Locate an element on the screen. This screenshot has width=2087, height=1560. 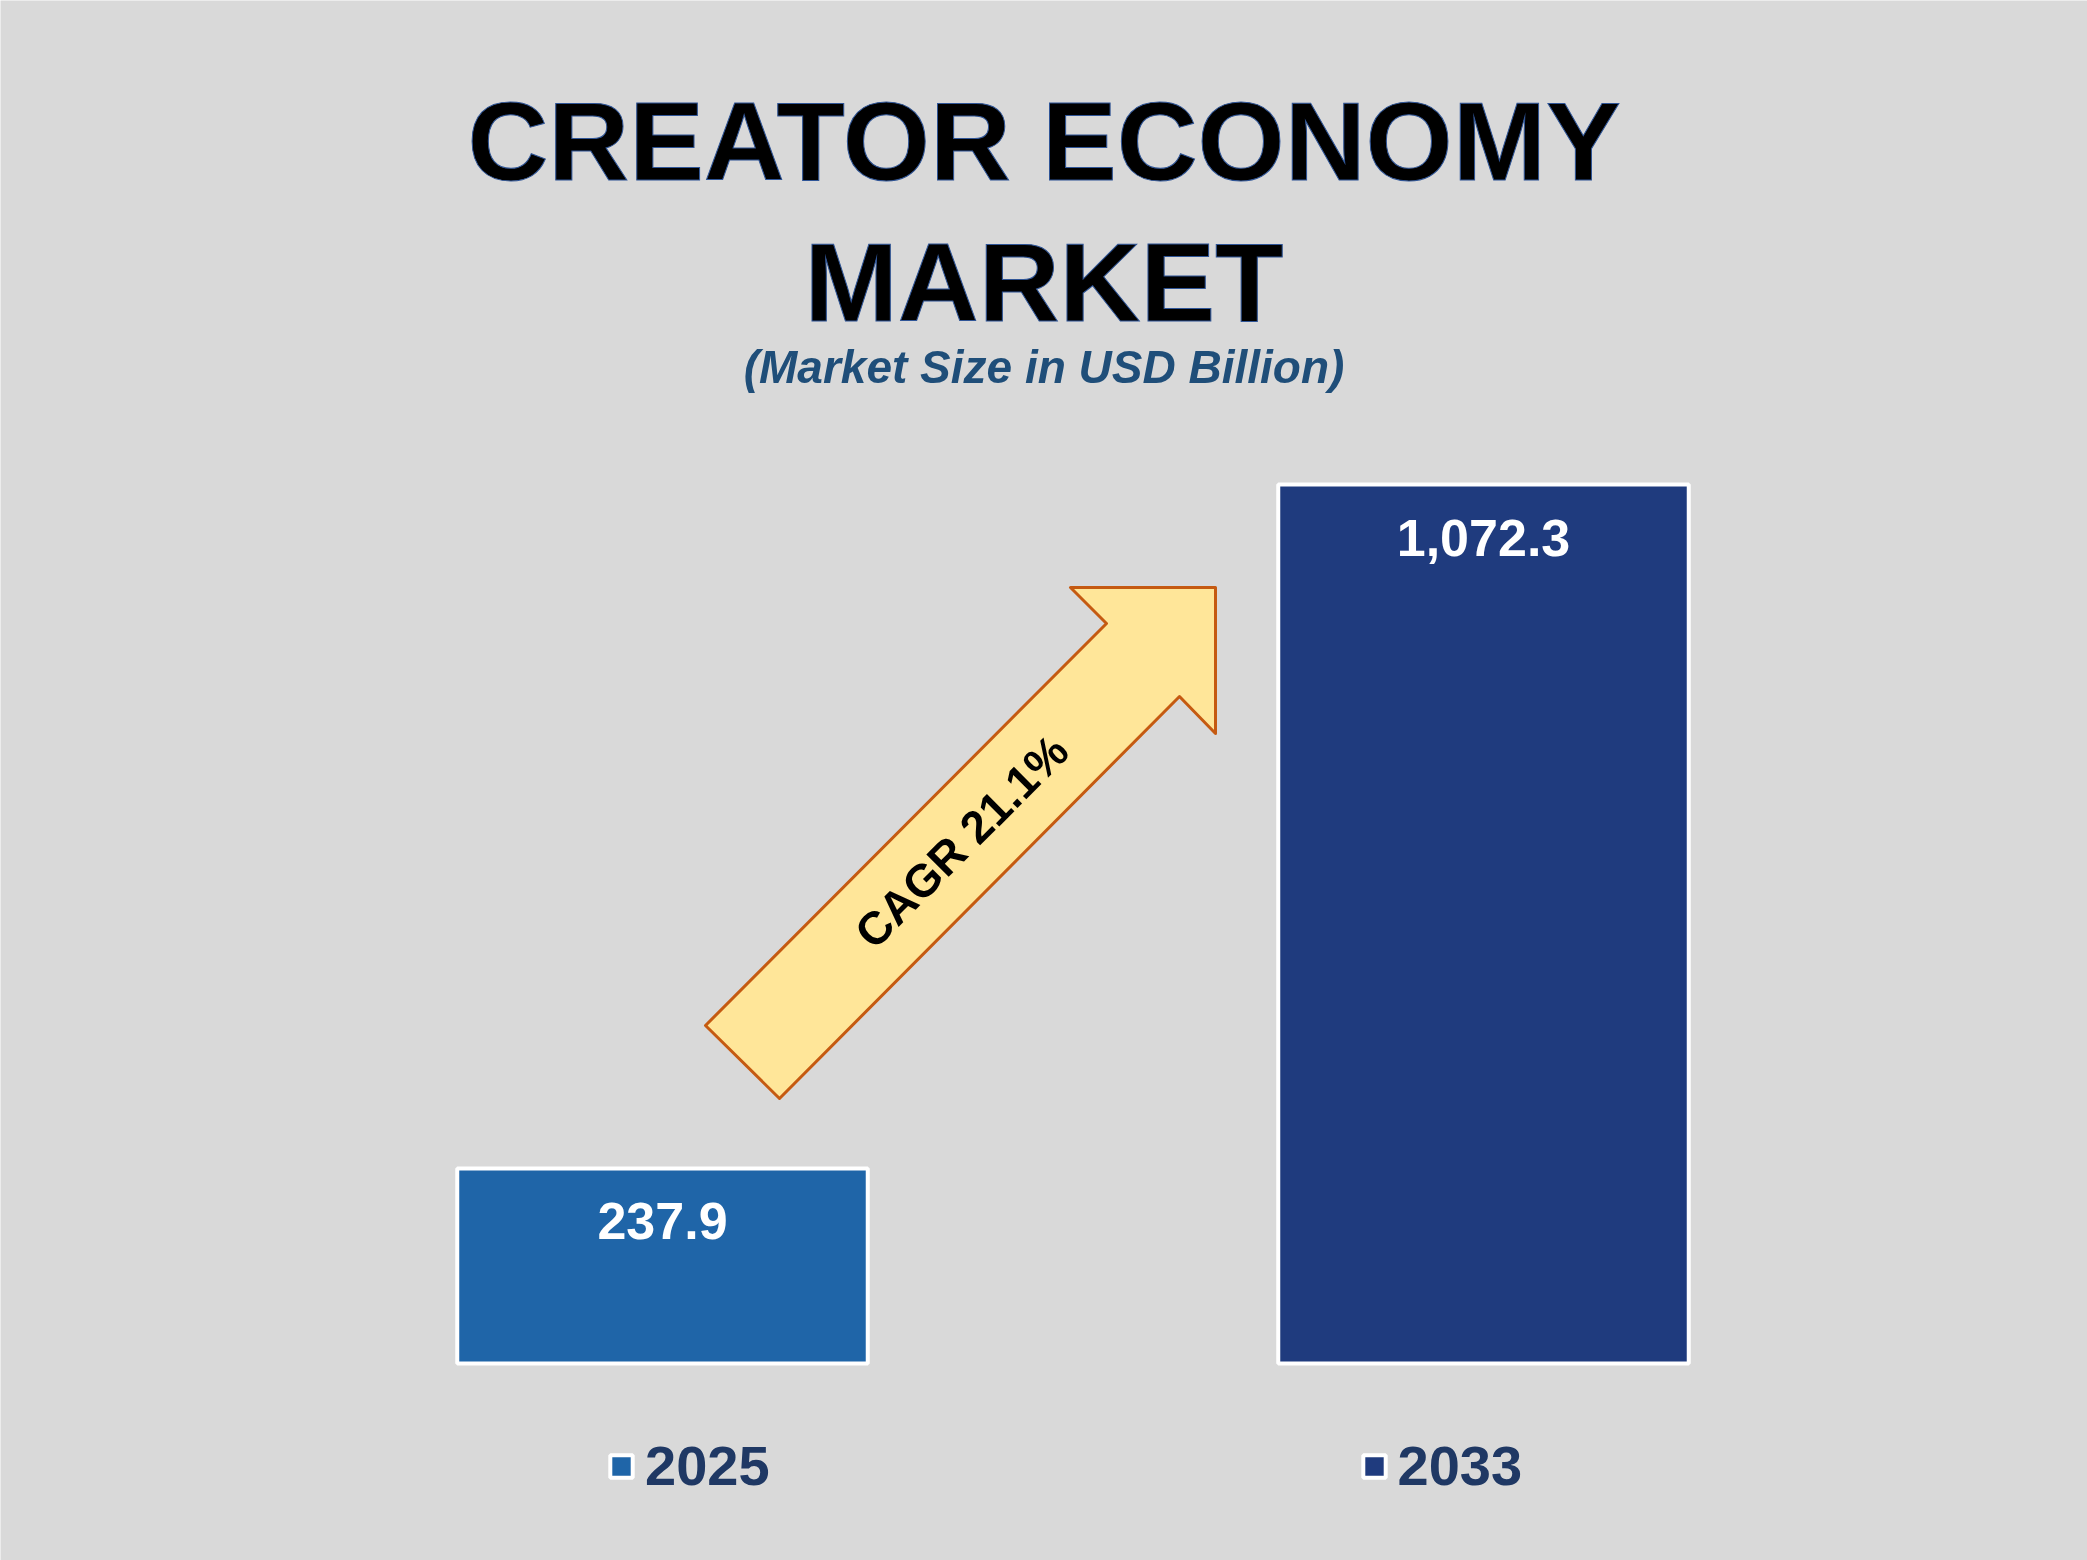
legend-label: 2025 is located at coordinates (707, 1465).